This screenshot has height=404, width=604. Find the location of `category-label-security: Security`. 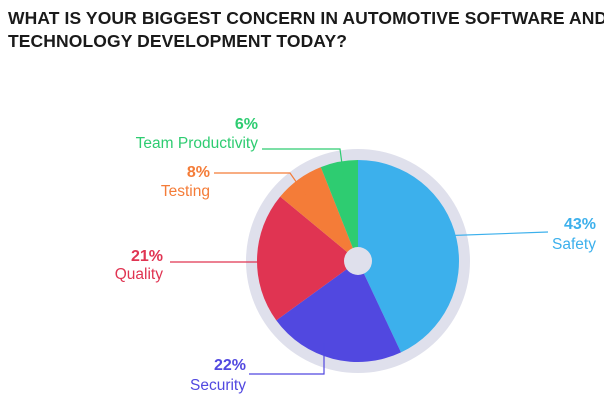

category-label-security: Security is located at coordinates (218, 385).